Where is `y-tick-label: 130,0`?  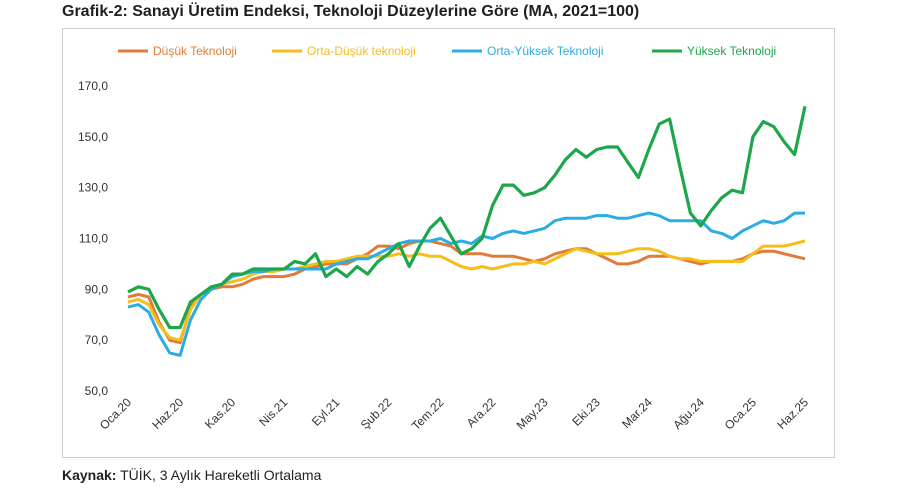
y-tick-label: 130,0 is located at coordinates (93, 188).